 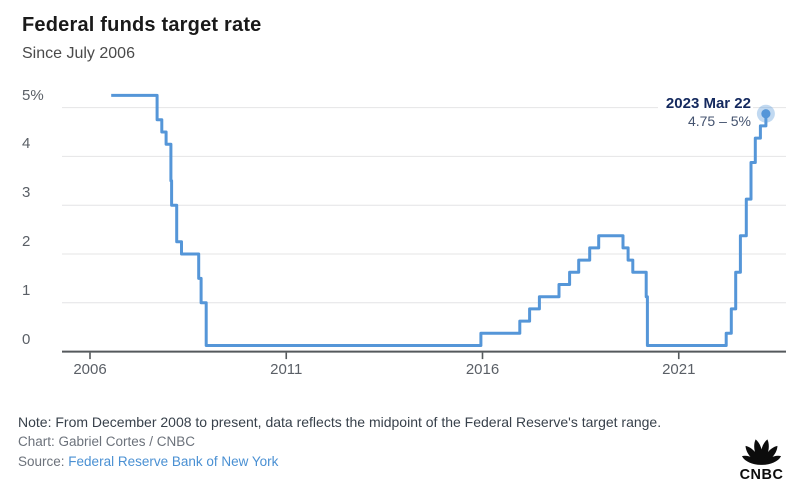 What do you see at coordinates (26, 144) in the screenshot?
I see `y-axis-tick-label: 4` at bounding box center [26, 144].